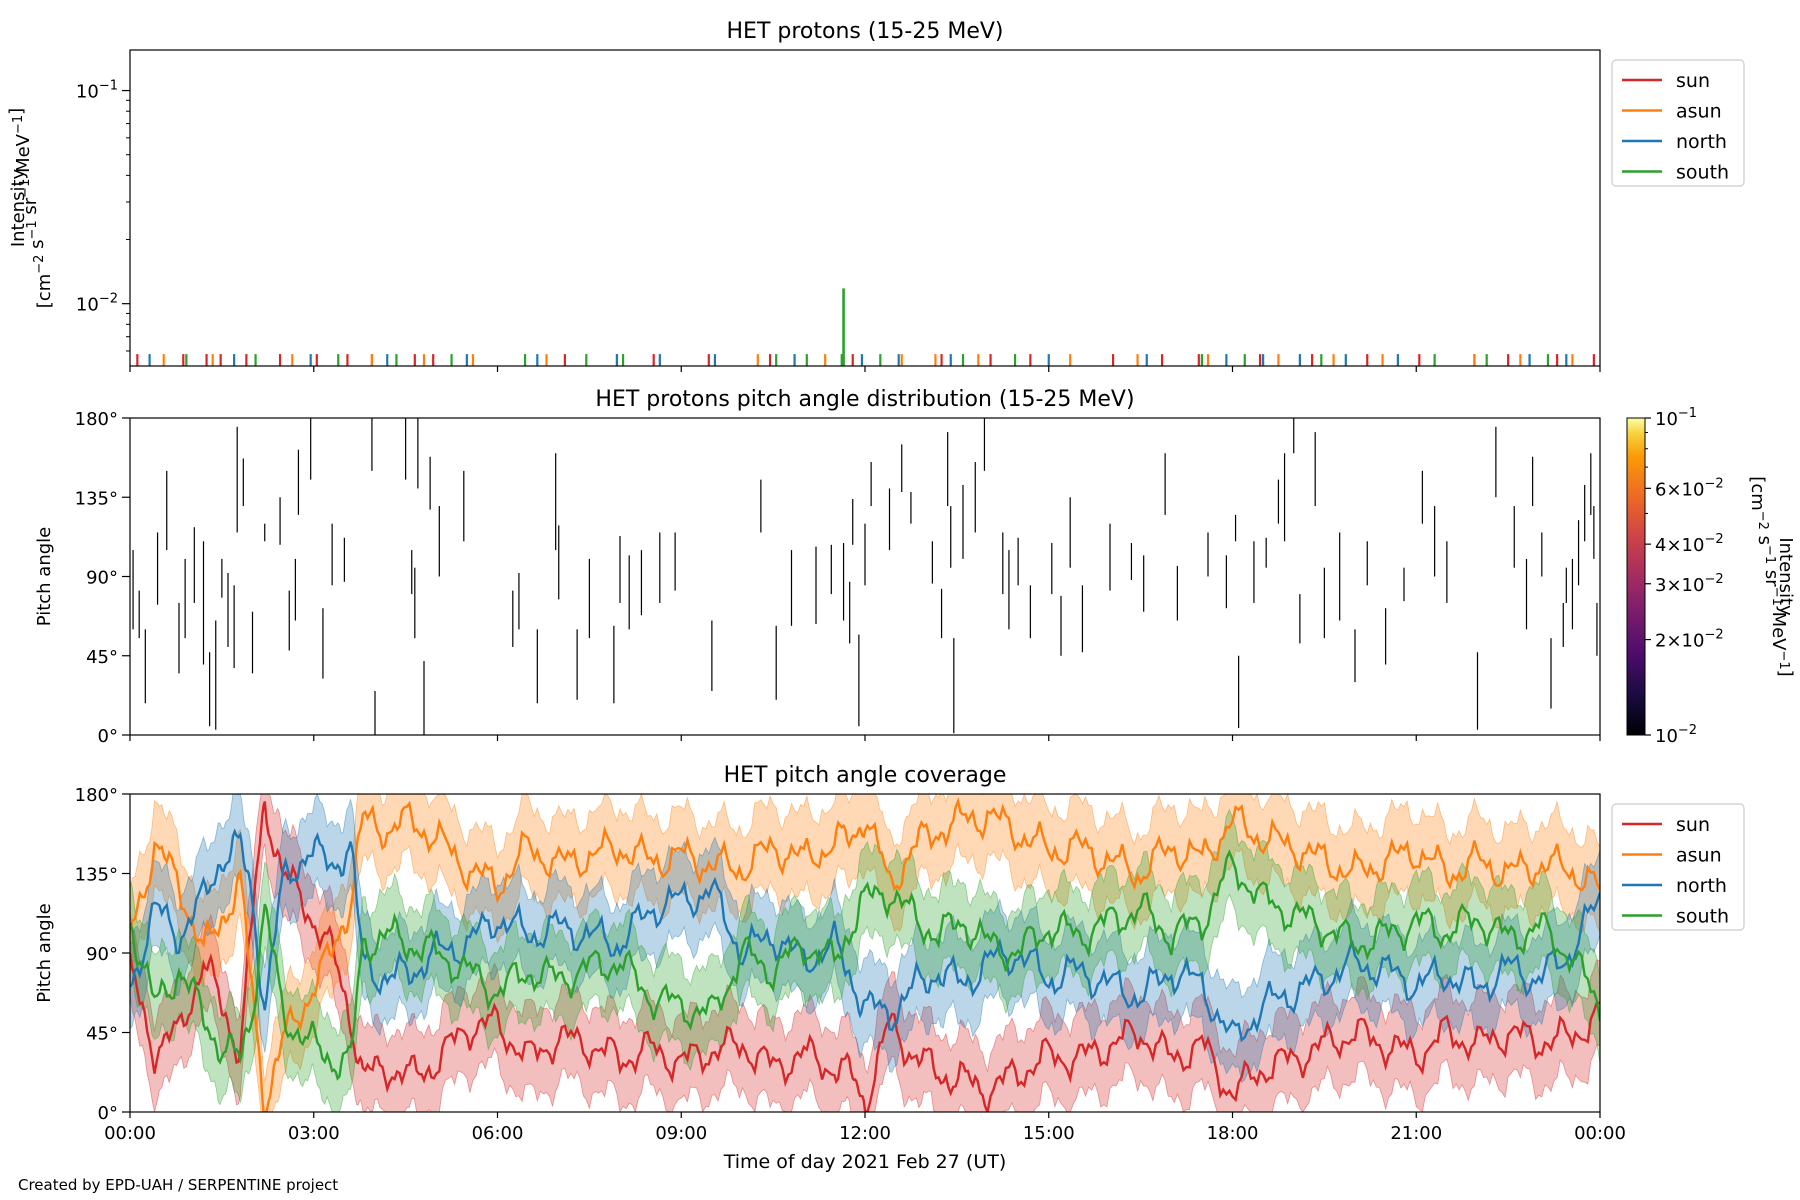 This screenshot has height=1200, width=1800. I want to click on y-tick-label: 10⁻¹, so click(97, 91).